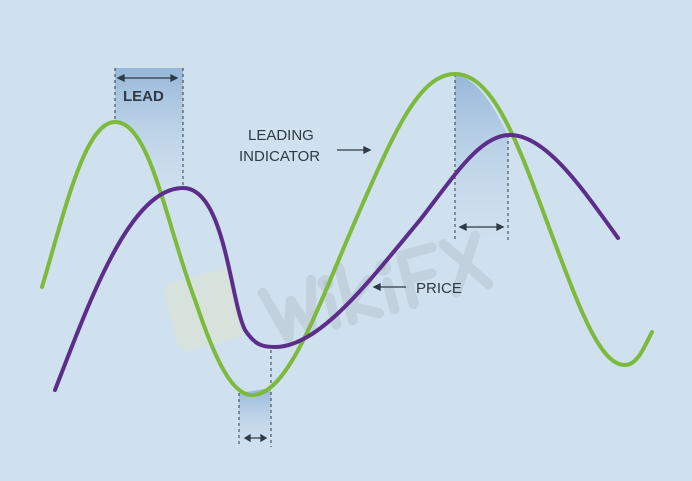  I want to click on lead-shade-right, so click(481, 157).